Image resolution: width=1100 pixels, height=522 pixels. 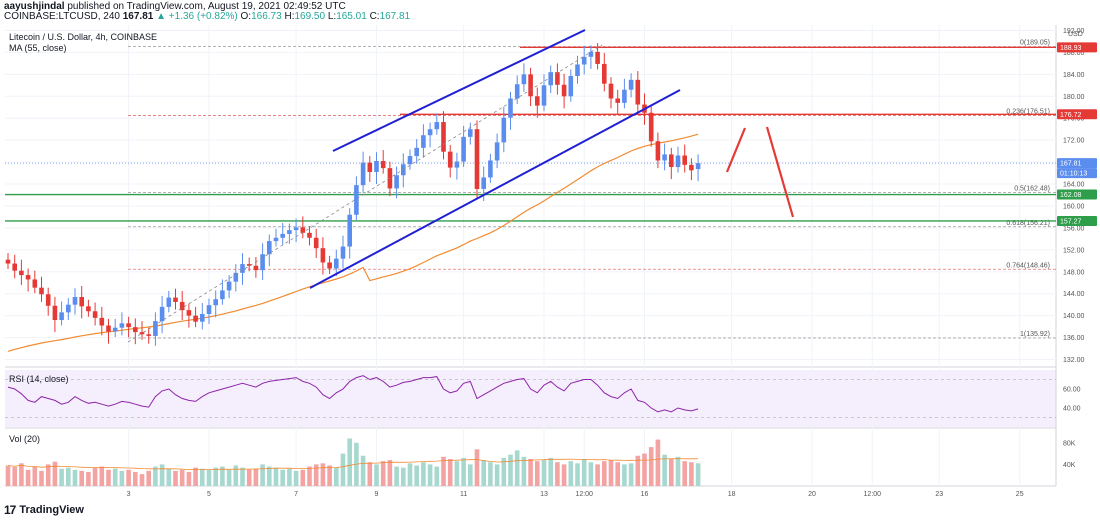 I want to click on tradingview-footer: 17 TradingView, so click(x=44, y=510).